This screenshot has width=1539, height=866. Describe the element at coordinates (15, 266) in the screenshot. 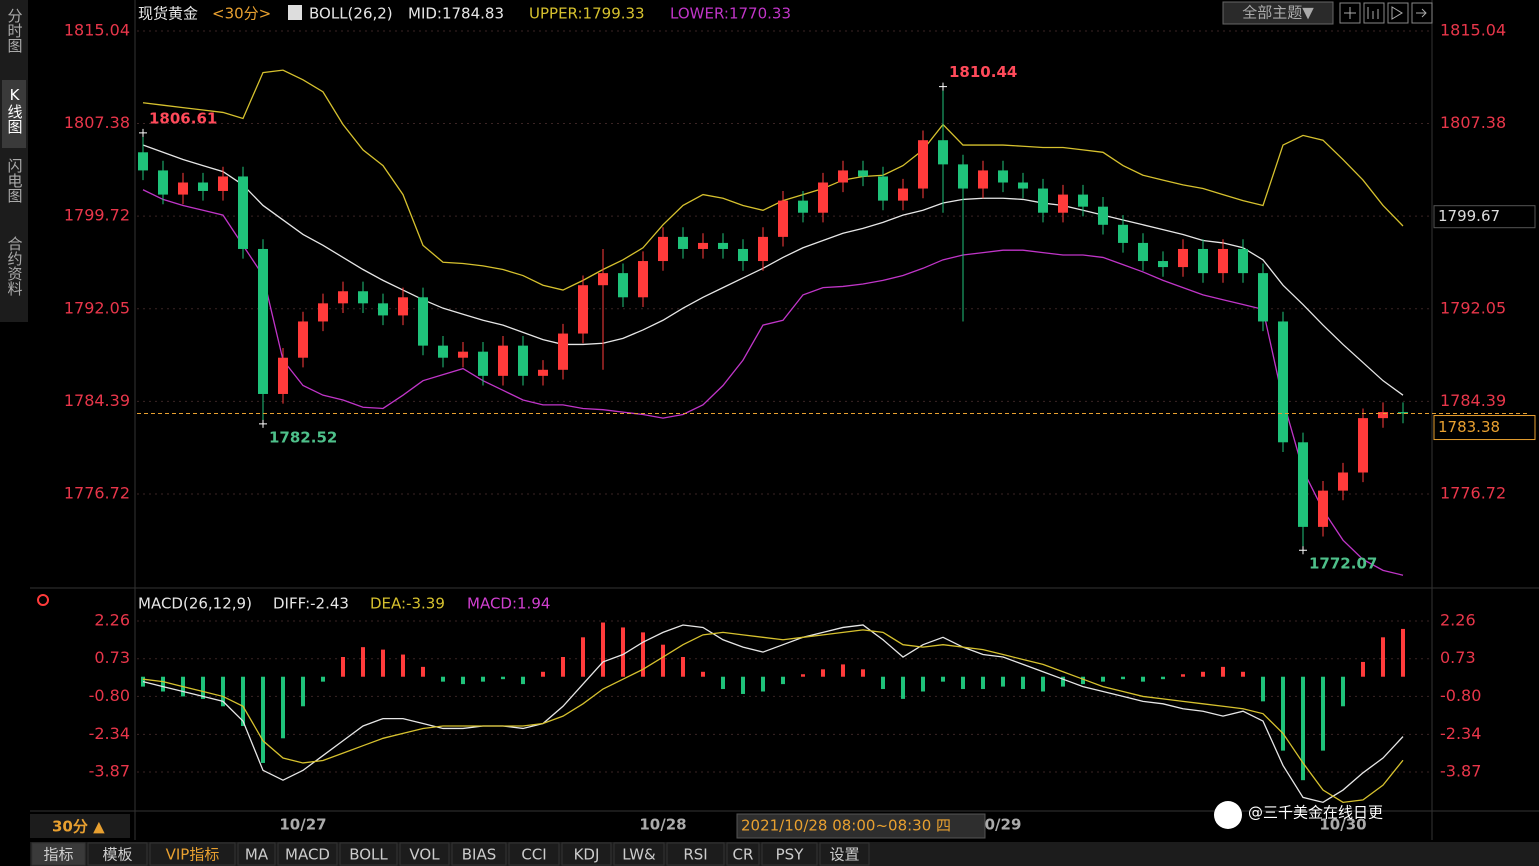

I see `sidebar-tab: 合约资料` at that location.